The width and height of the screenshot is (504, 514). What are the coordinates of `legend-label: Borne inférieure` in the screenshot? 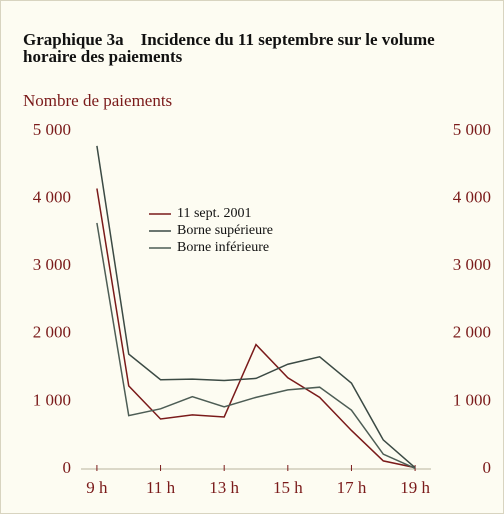 It's located at (223, 247).